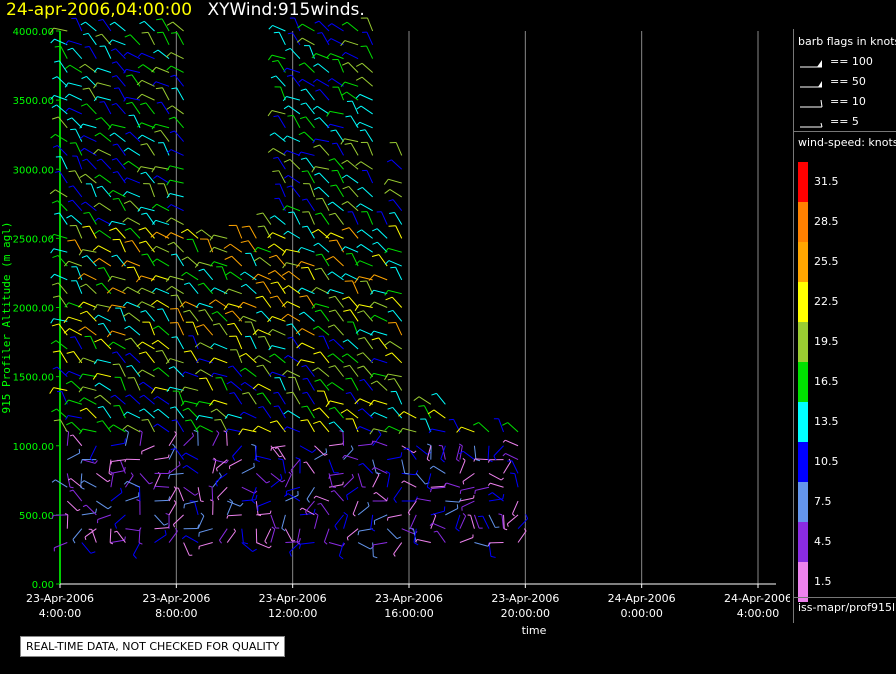  What do you see at coordinates (847, 41) in the screenshot?
I see `barb-legend-title: barb flags in knots` at bounding box center [847, 41].